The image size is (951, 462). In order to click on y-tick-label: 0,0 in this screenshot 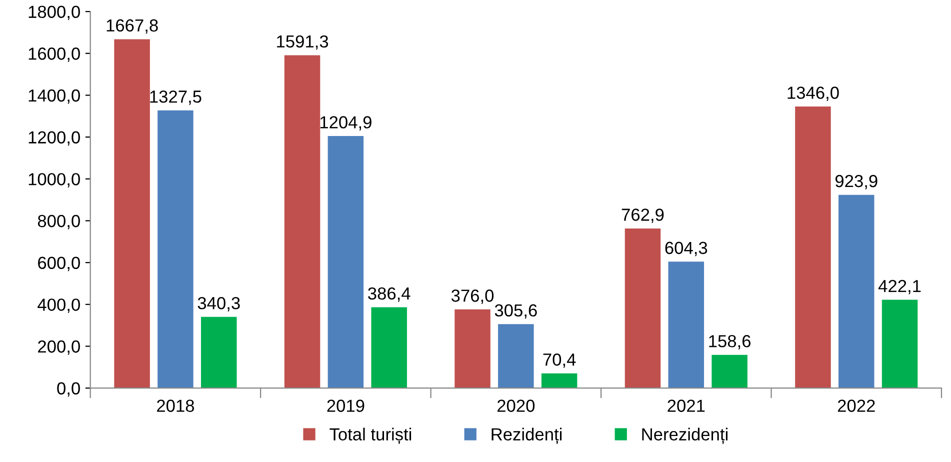, I will do `click(68, 389)`.